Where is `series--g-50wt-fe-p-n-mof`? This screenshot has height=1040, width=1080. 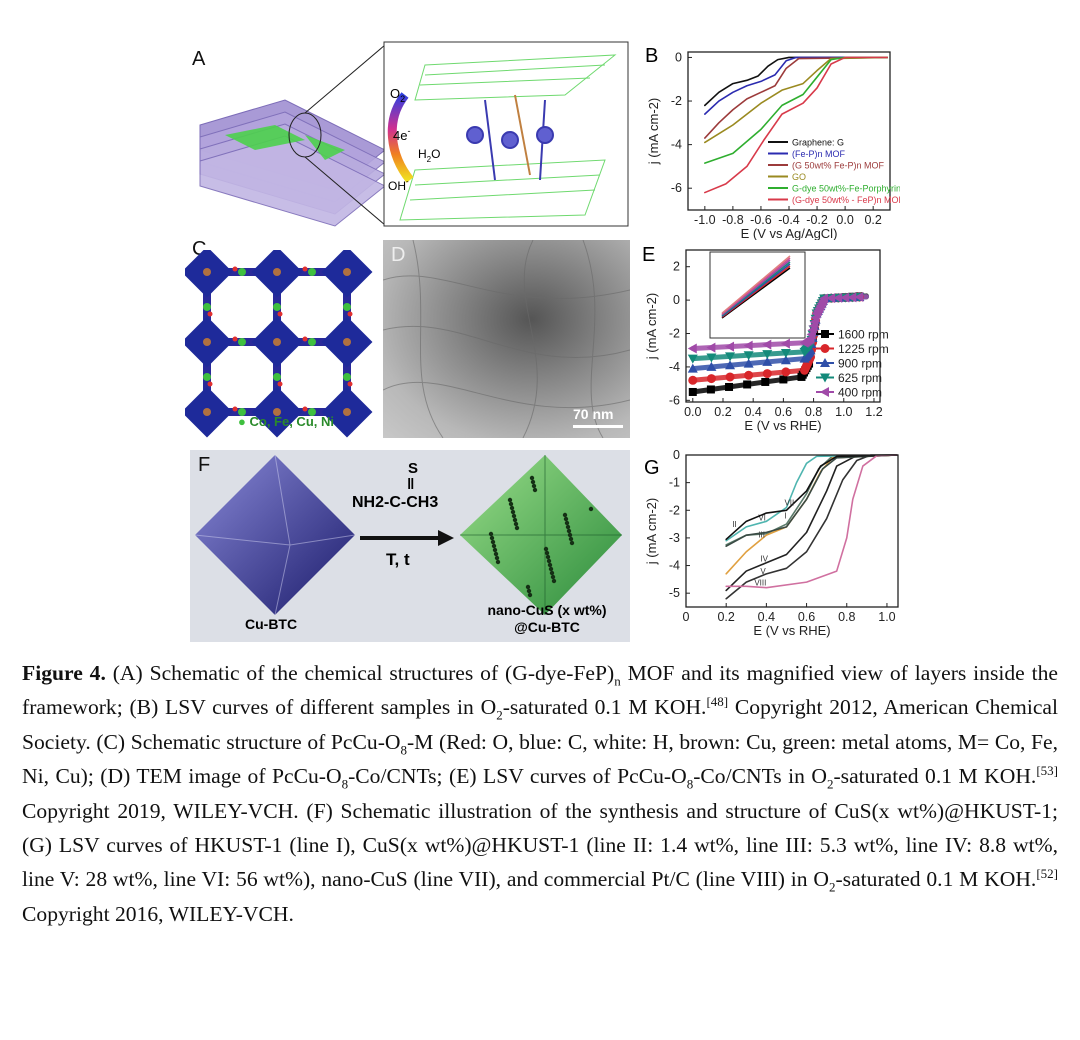 series--g-50wt-fe-p-n-mof is located at coordinates (796, 97).